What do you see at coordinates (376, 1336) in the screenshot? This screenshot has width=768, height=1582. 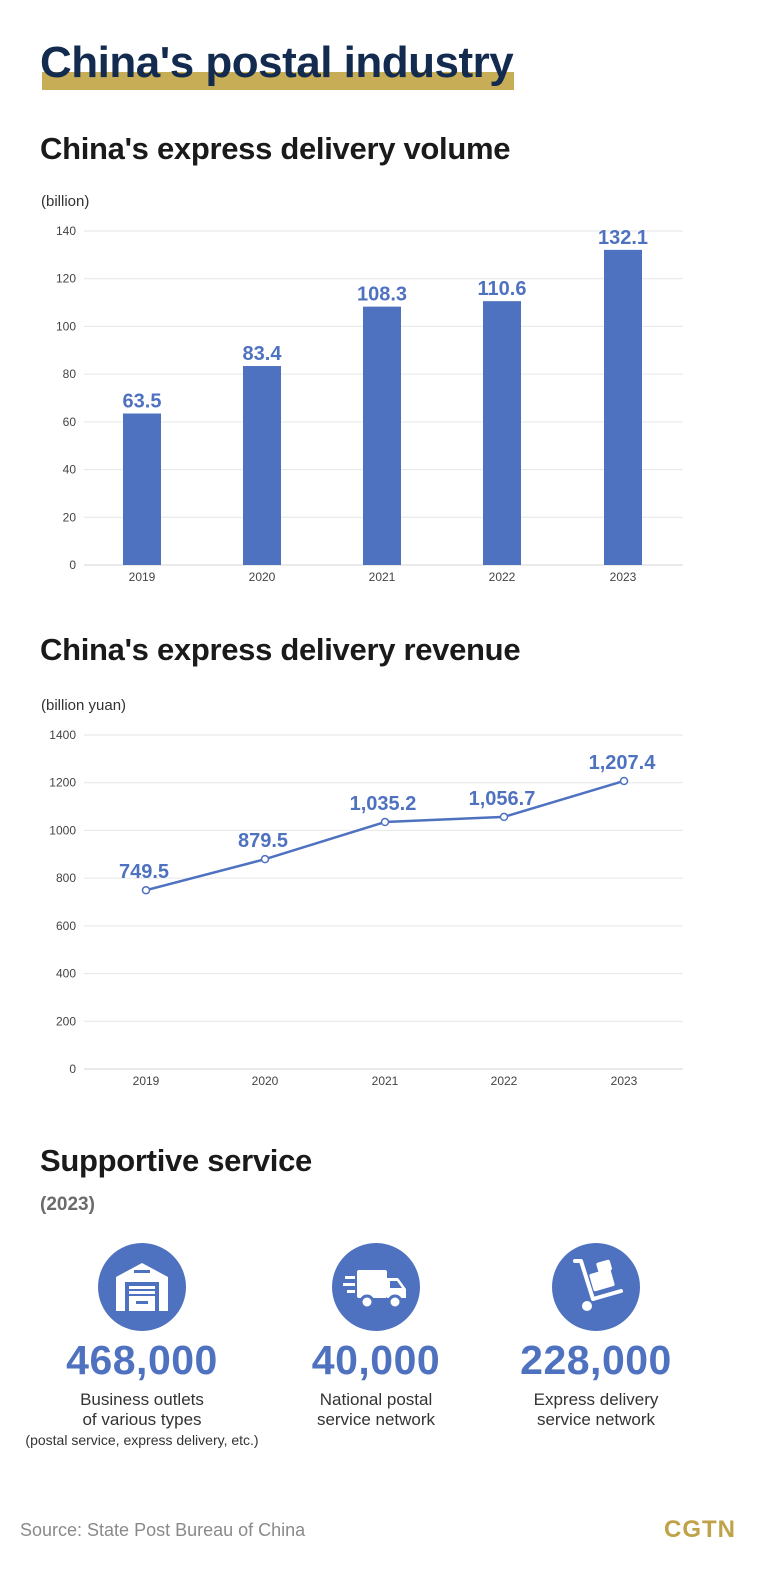 I see `stat-national-postal: 40,000 National postal service network` at bounding box center [376, 1336].